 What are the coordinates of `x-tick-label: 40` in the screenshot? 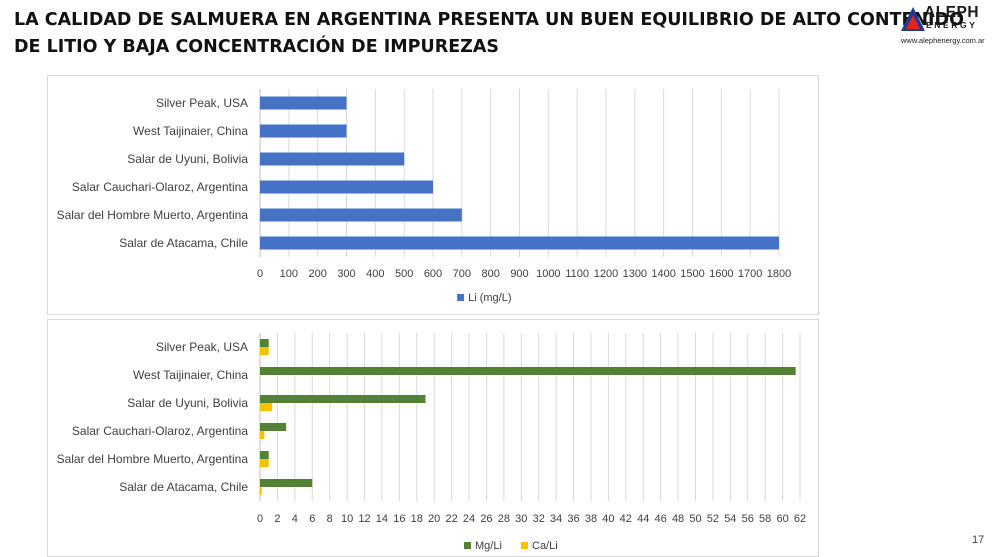 It's located at (608, 519).